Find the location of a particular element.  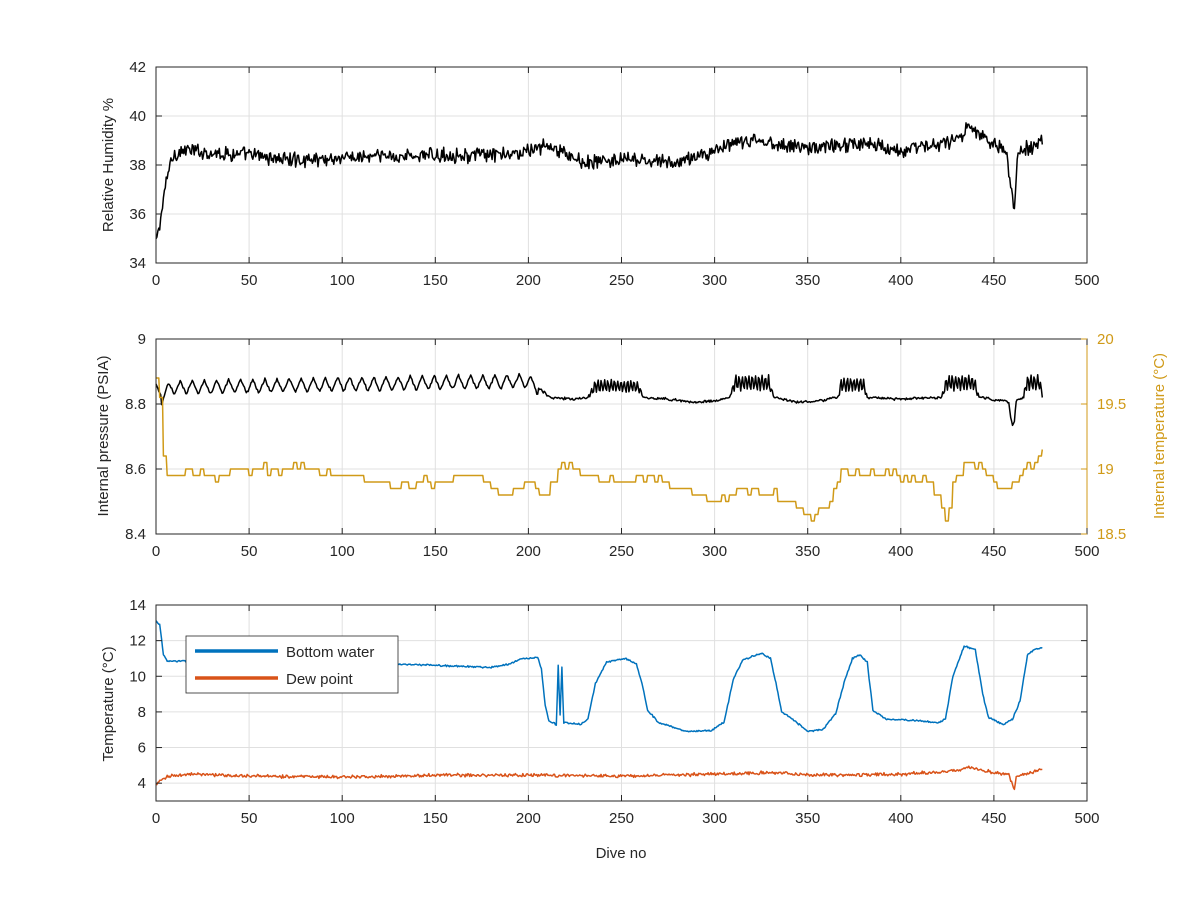

y-tick-label: 8.8 is located at coordinates (135, 404).